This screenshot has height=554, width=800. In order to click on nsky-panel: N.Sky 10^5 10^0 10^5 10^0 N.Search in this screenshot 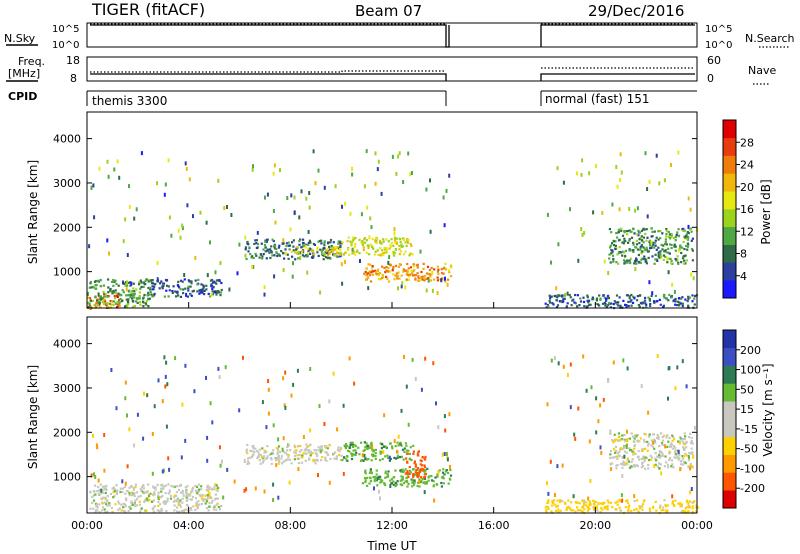, I will do `click(399, 36)`.